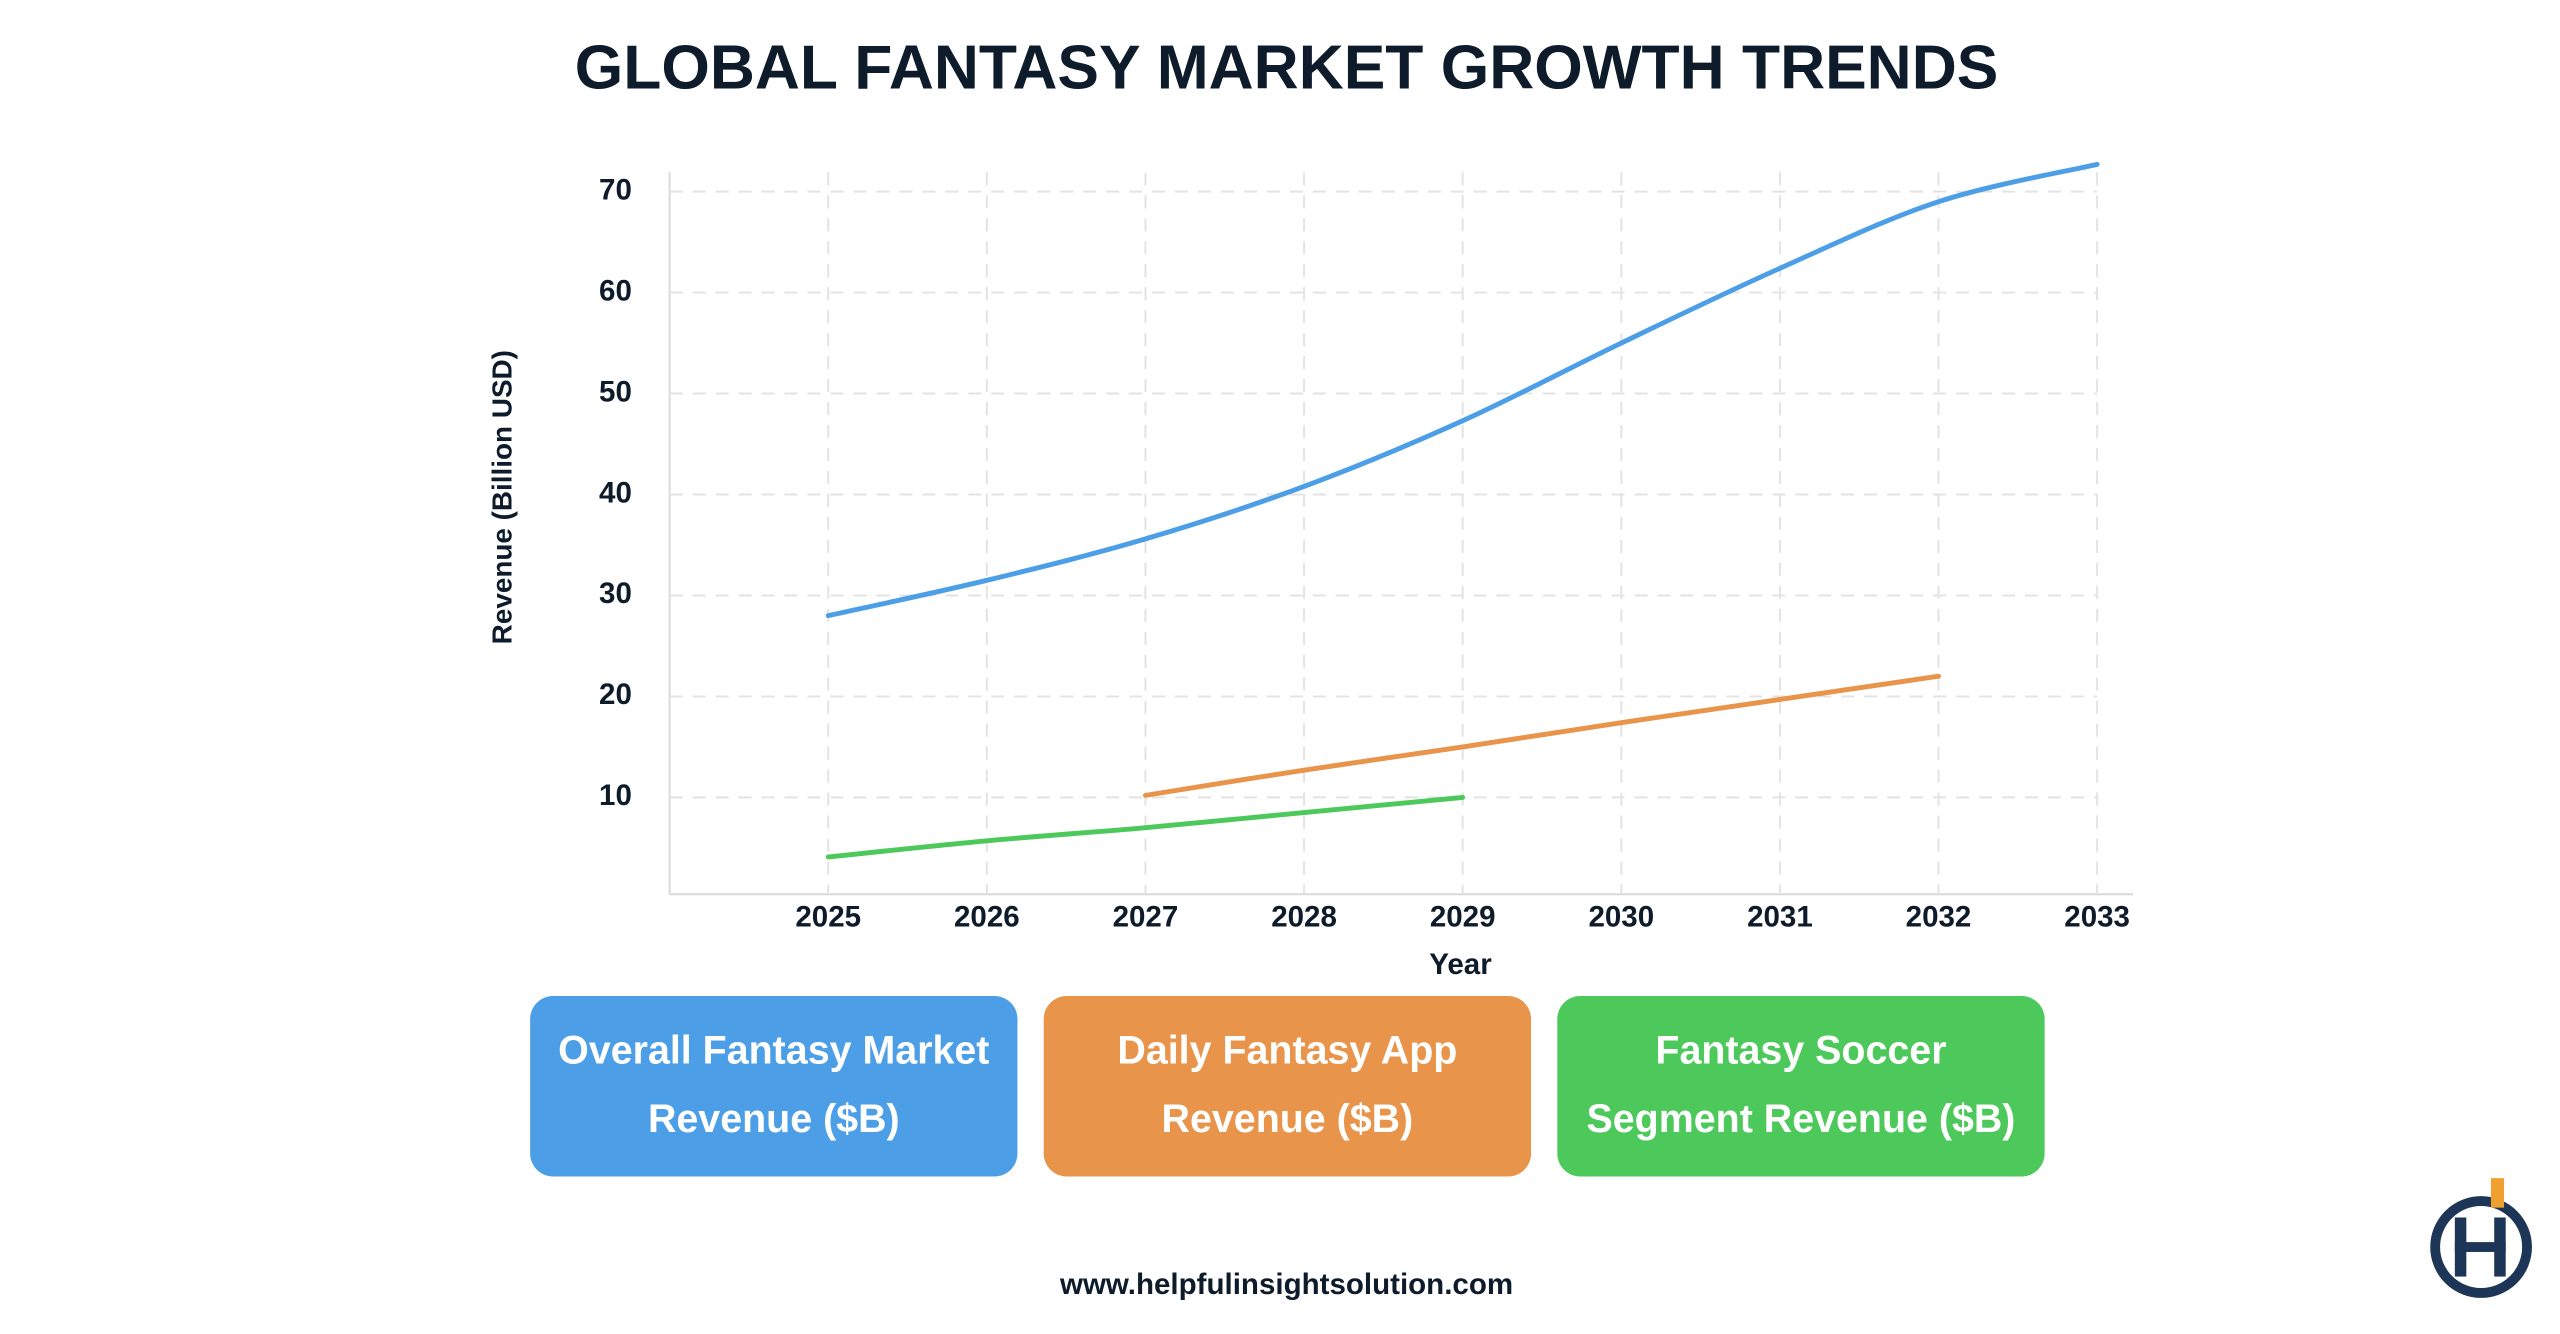 This screenshot has height=1334, width=2560. What do you see at coordinates (615, 593) in the screenshot?
I see `y-tick-label: 30` at bounding box center [615, 593].